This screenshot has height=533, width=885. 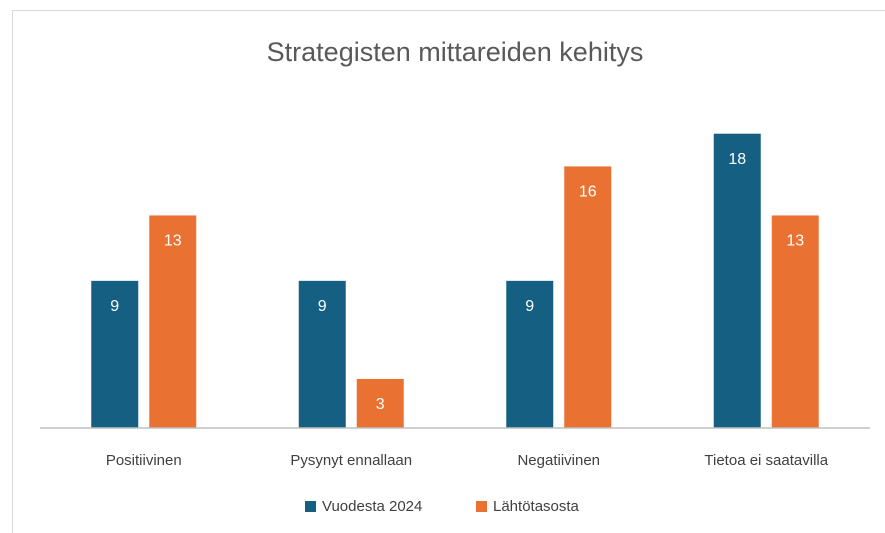 What do you see at coordinates (351, 460) in the screenshot?
I see `x-tick-label: Pysynyt ennallaan` at bounding box center [351, 460].